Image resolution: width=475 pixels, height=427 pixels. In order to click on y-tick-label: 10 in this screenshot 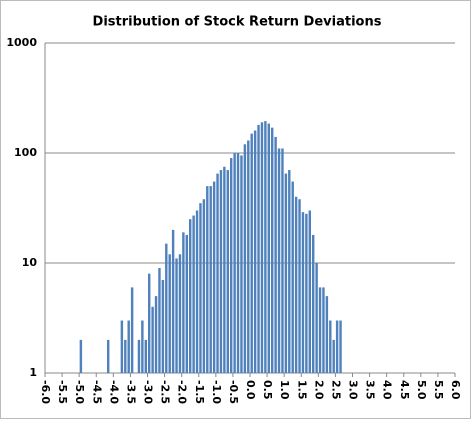, I will do `click(30, 262)`.